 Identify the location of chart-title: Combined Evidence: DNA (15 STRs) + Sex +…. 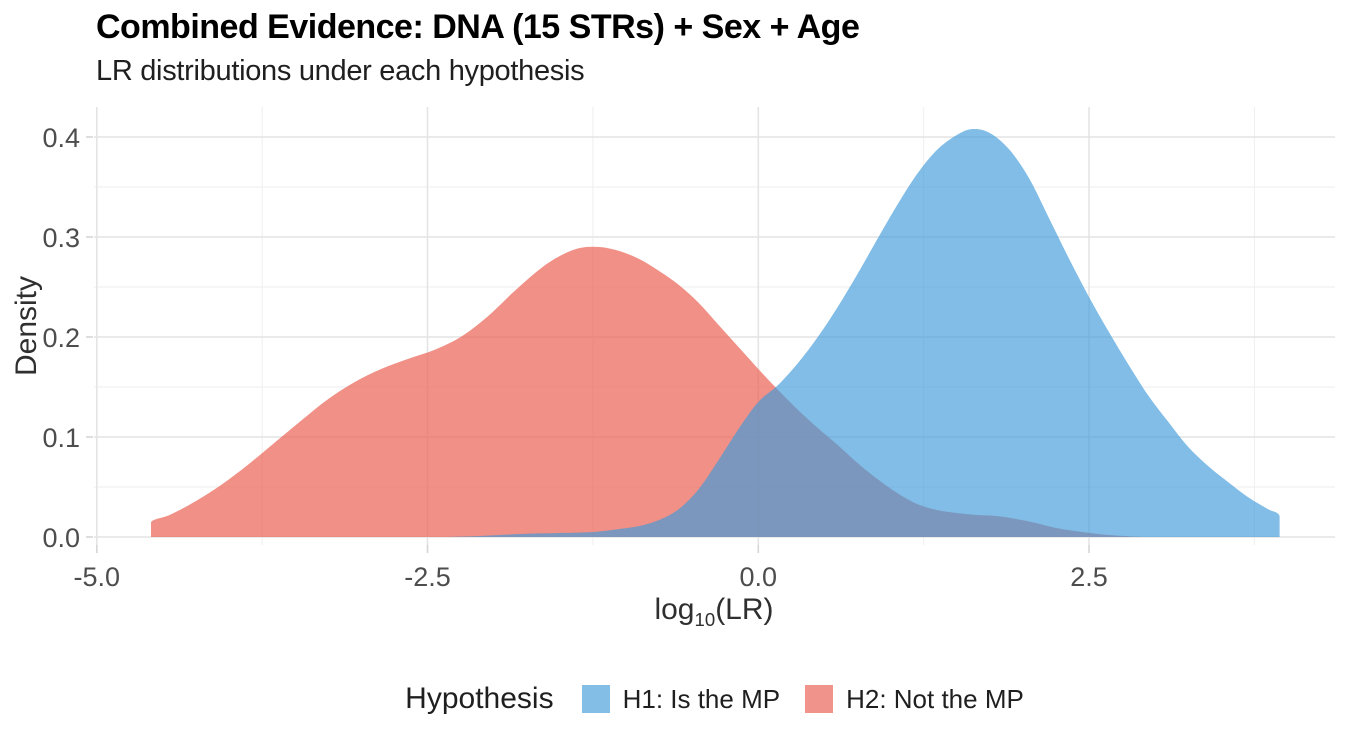
(478, 27).